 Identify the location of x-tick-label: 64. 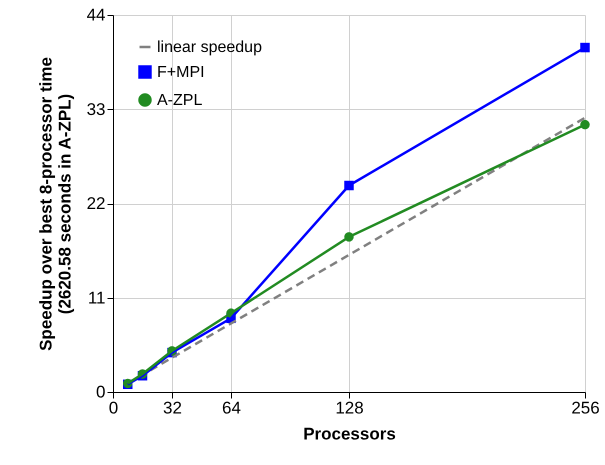
(231, 408).